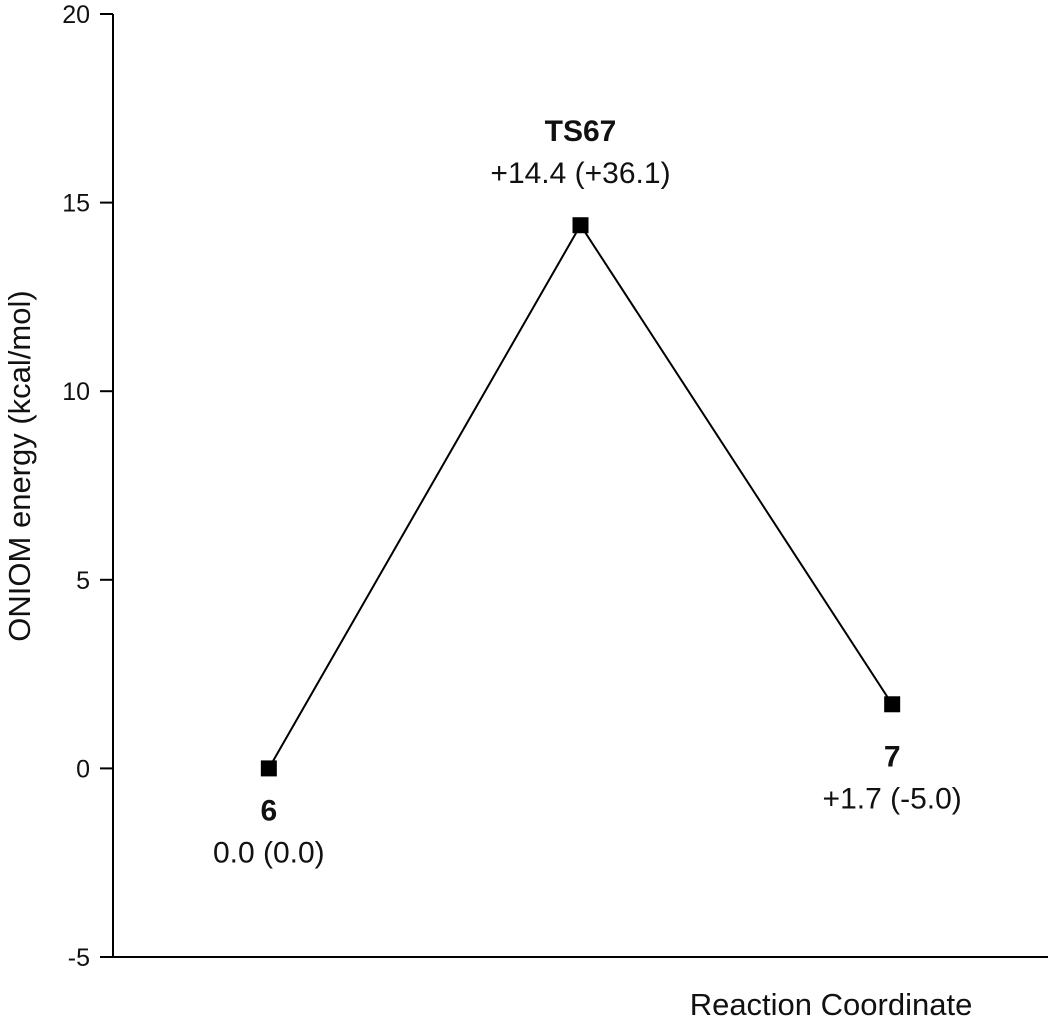  I want to click on y-tick-label: 0, so click(83, 769).